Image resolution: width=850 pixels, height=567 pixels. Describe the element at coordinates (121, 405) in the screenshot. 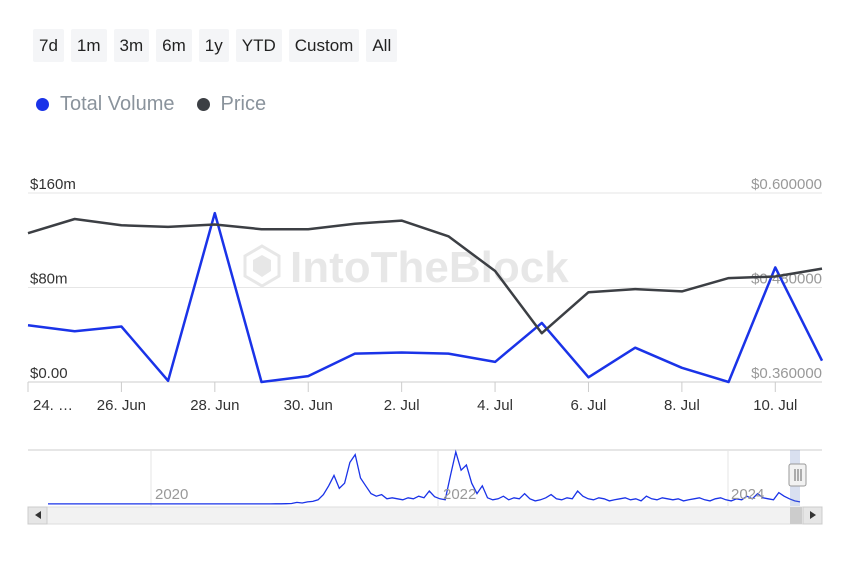

I see `x-tick-label: 26. Jun` at that location.